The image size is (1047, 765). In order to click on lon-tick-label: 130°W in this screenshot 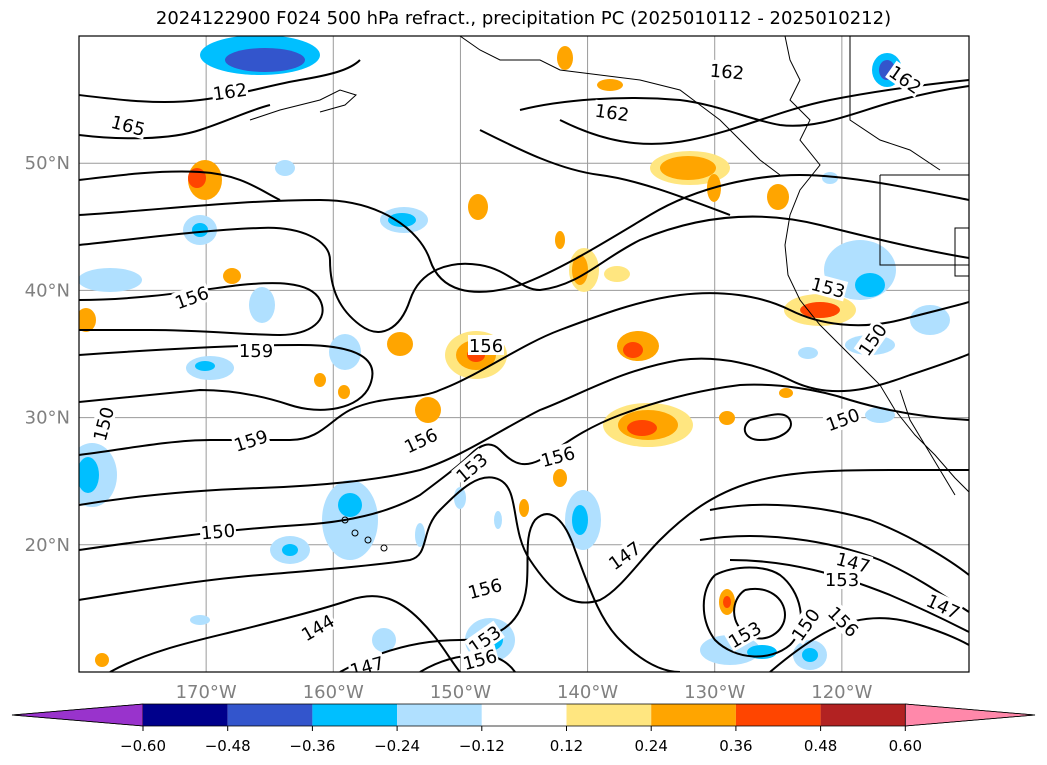, I will do `click(714, 692)`.